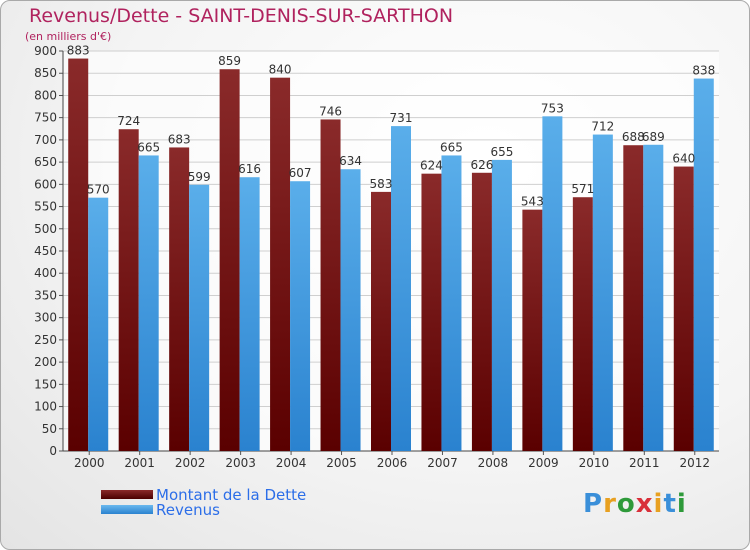  What do you see at coordinates (291, 463) in the screenshot?
I see `x-tick-label: 2004` at bounding box center [291, 463].